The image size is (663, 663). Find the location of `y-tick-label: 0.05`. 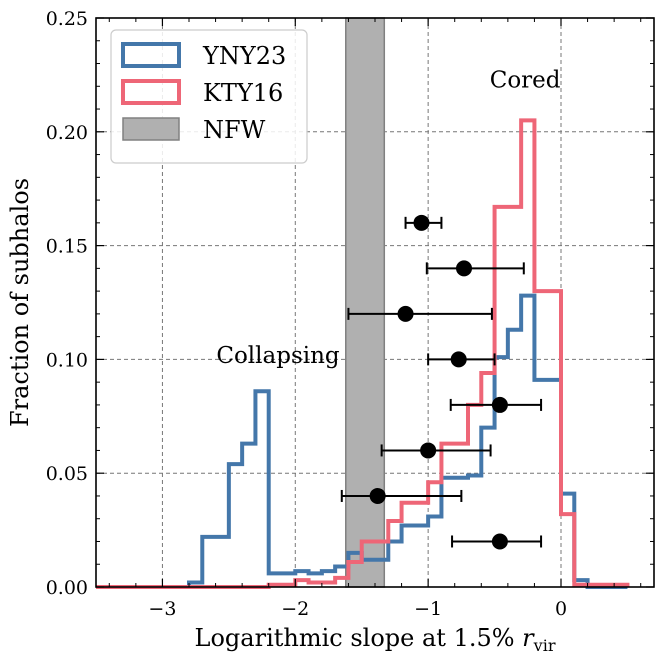

y-tick-label: 0.05 is located at coordinates (67, 474).